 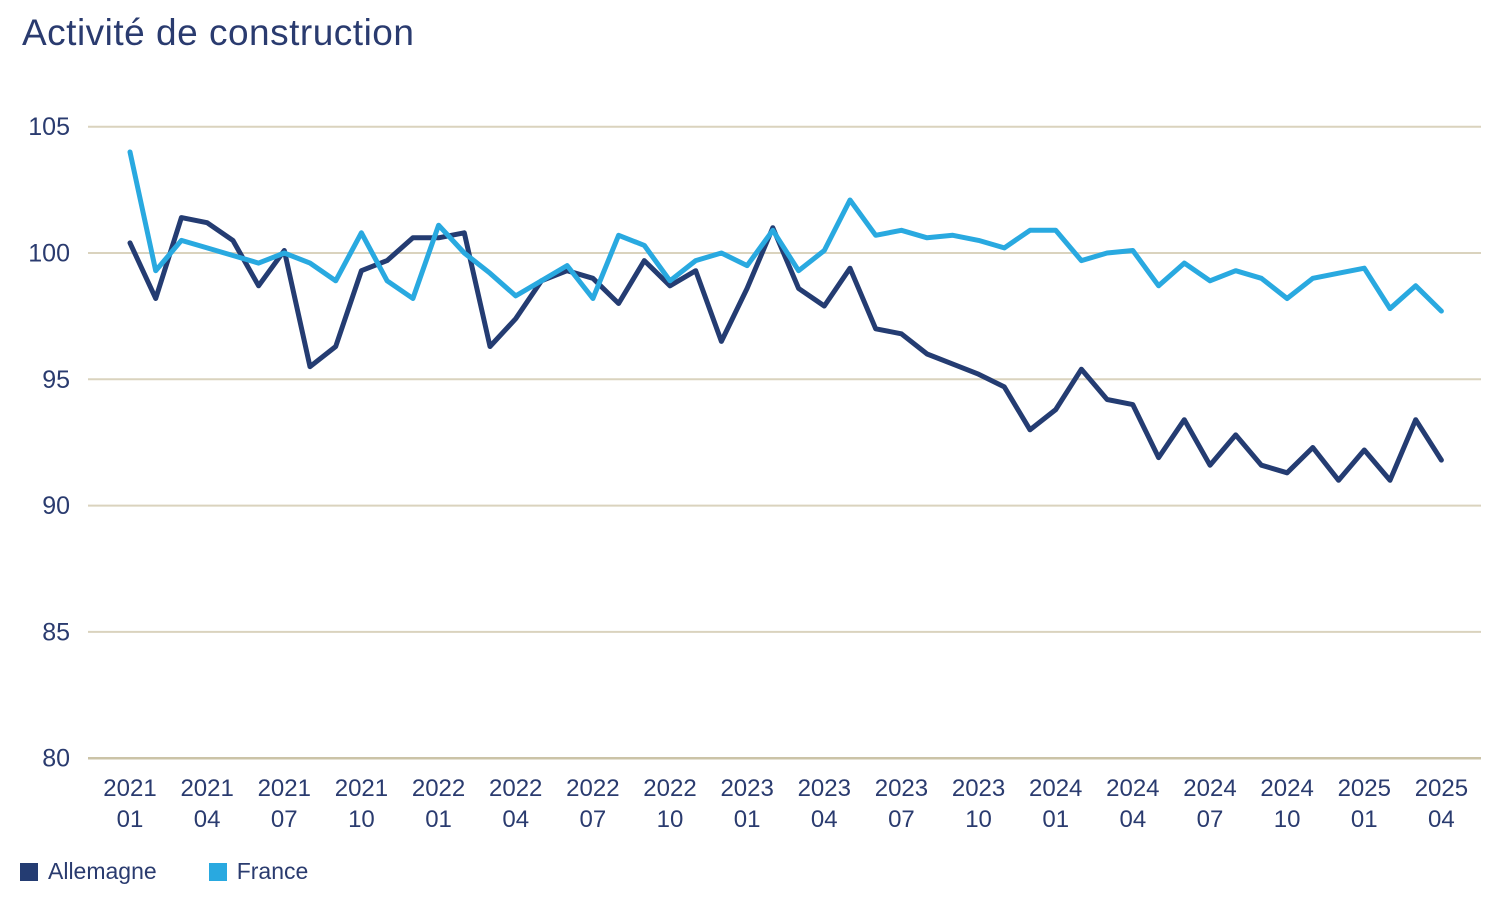 What do you see at coordinates (1132, 819) in the screenshot?
I see `x-tick-month-2024-04: 04` at bounding box center [1132, 819].